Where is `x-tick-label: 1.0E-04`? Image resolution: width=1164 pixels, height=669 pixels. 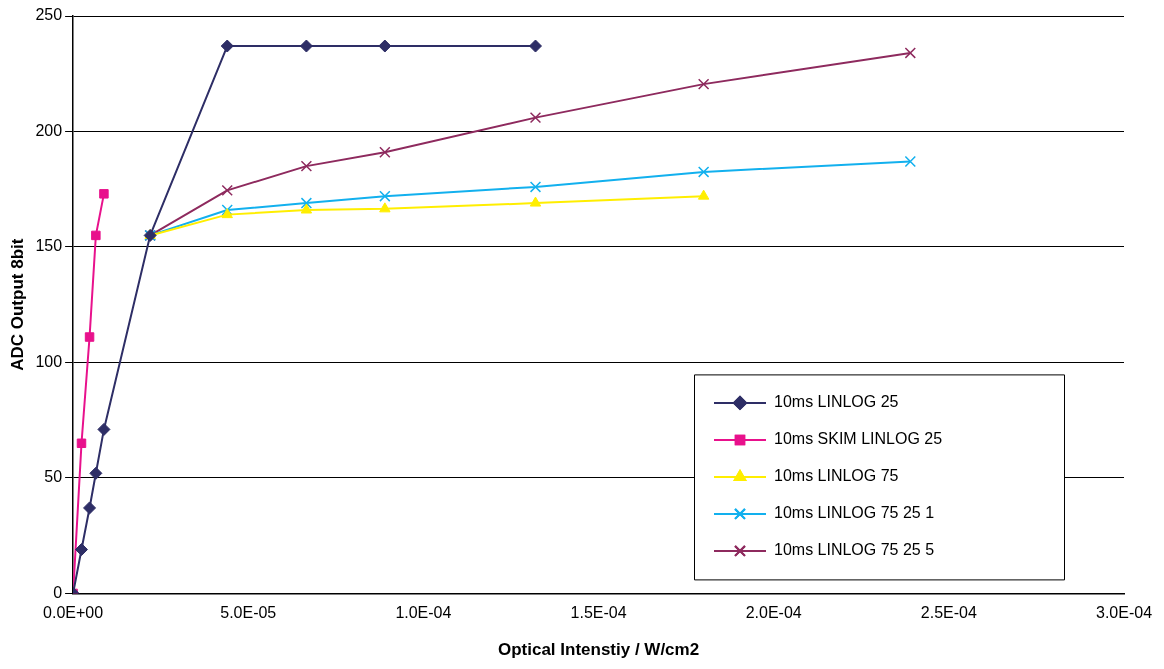
x-tick-label: 1.0E-04 is located at coordinates (423, 613).